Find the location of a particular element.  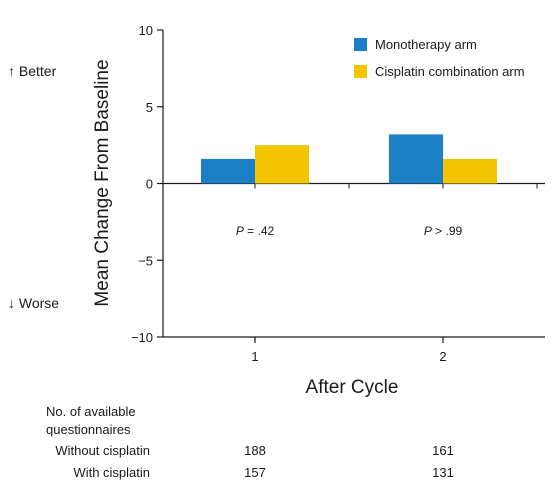

y-tick-label: 5 is located at coordinates (149, 107).